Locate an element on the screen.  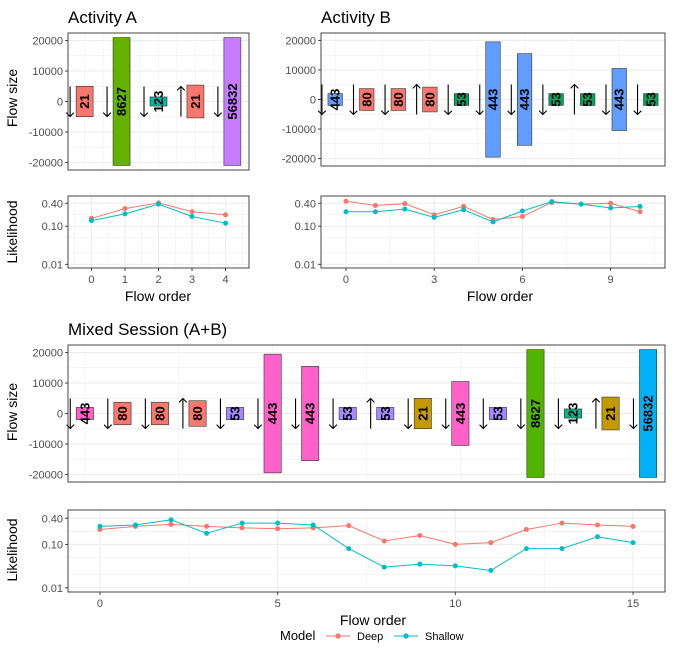
activity-b-likelihood-xtick-label: 0 is located at coordinates (346, 280).